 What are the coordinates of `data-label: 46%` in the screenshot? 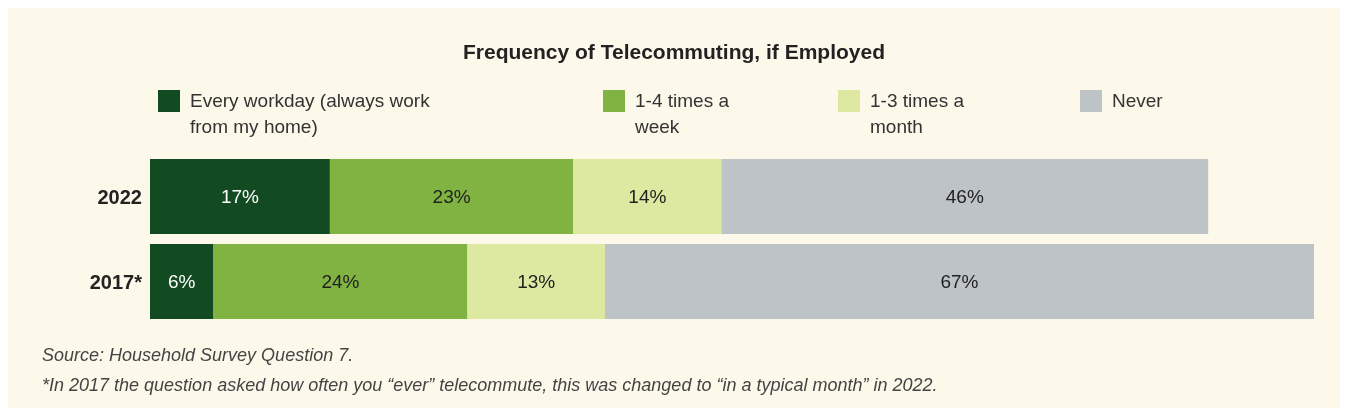 It's located at (964, 197).